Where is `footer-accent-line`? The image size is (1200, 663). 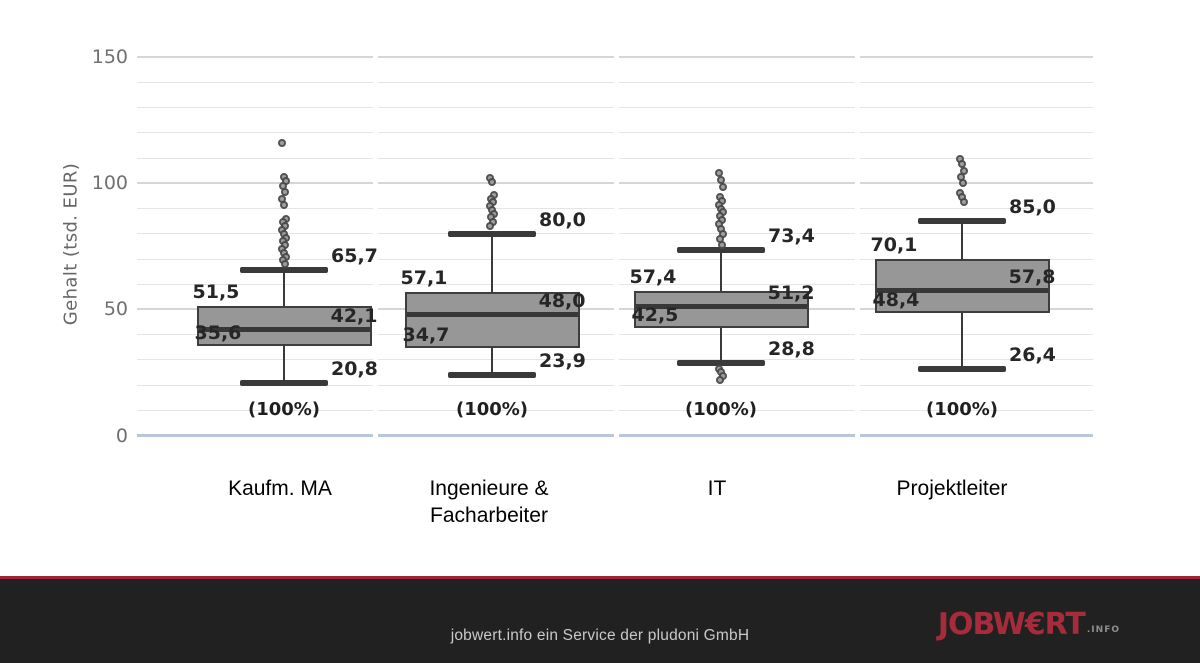
footer-accent-line is located at coordinates (600, 577).